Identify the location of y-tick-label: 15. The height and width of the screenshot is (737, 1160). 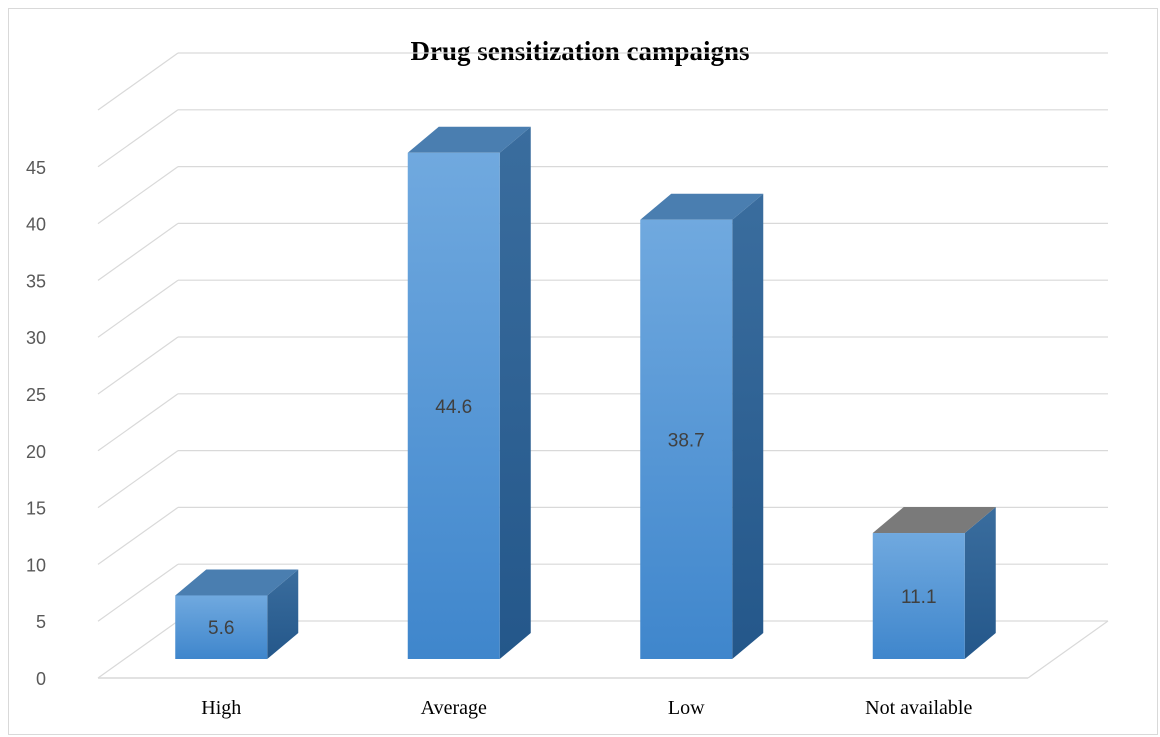
(36, 509).